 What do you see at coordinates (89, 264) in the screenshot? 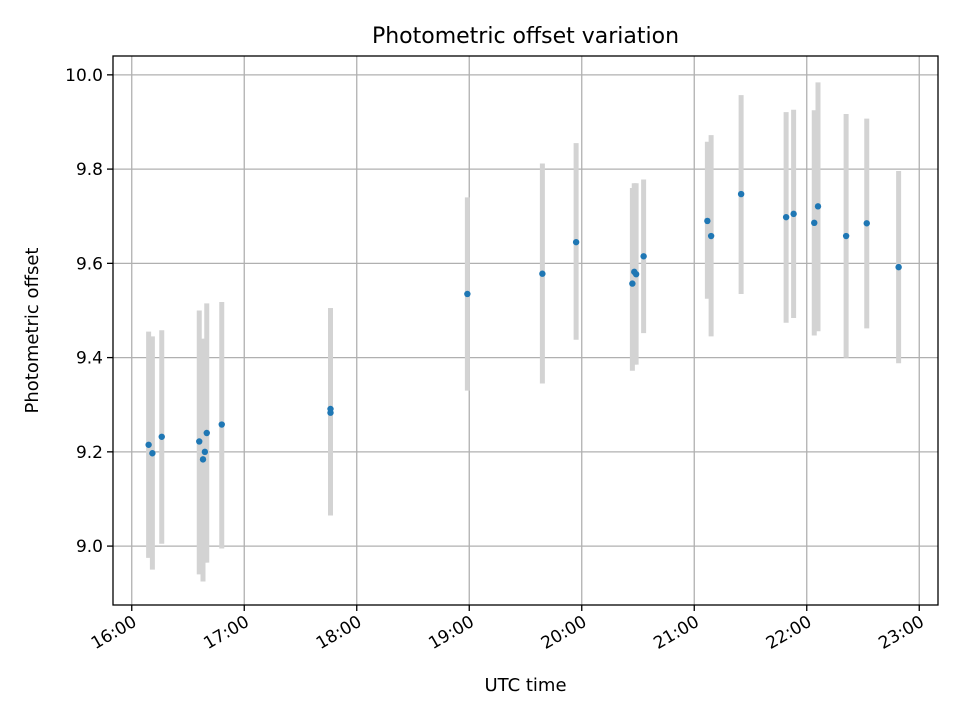
I see `y-tick-label: 9.6` at bounding box center [89, 264].